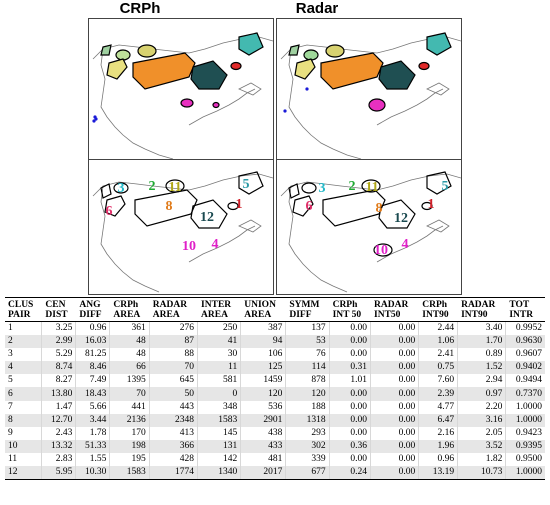  I want to click on table-cell: 0, so click(219, 394).